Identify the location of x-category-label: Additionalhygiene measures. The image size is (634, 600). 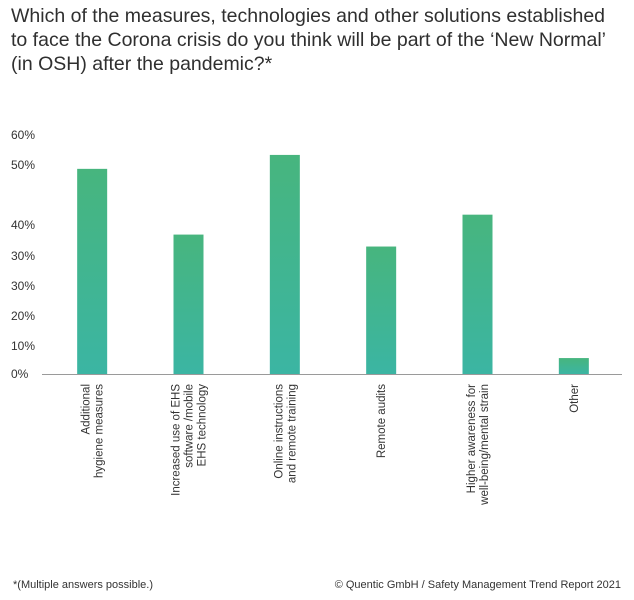
(93, 431).